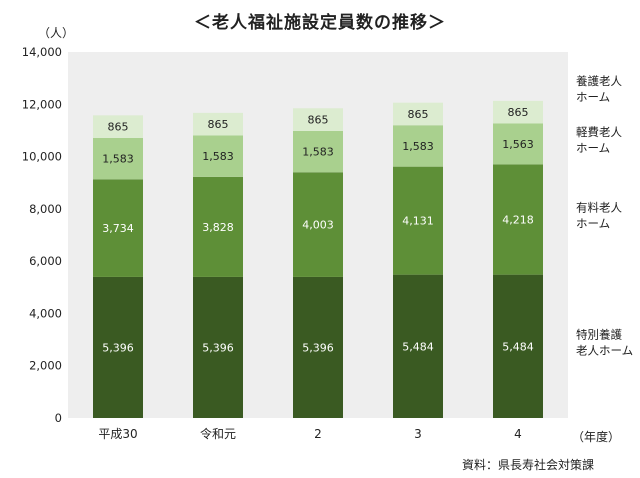  I want to click on source-note: 資料：県長寿社会対策課, so click(528, 465).